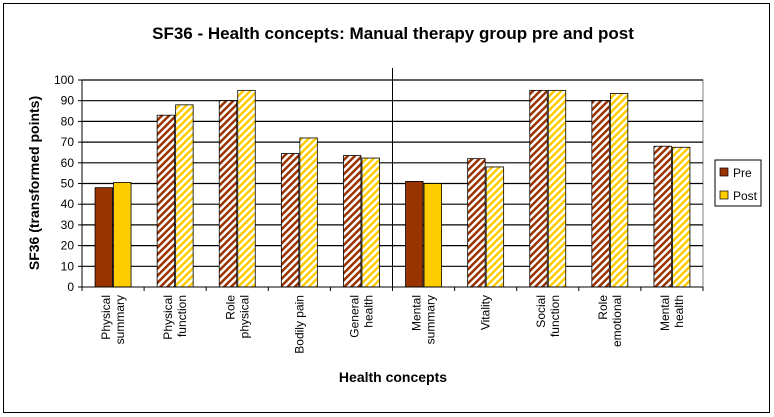  I want to click on y-tick-label: 60, so click(68, 163).